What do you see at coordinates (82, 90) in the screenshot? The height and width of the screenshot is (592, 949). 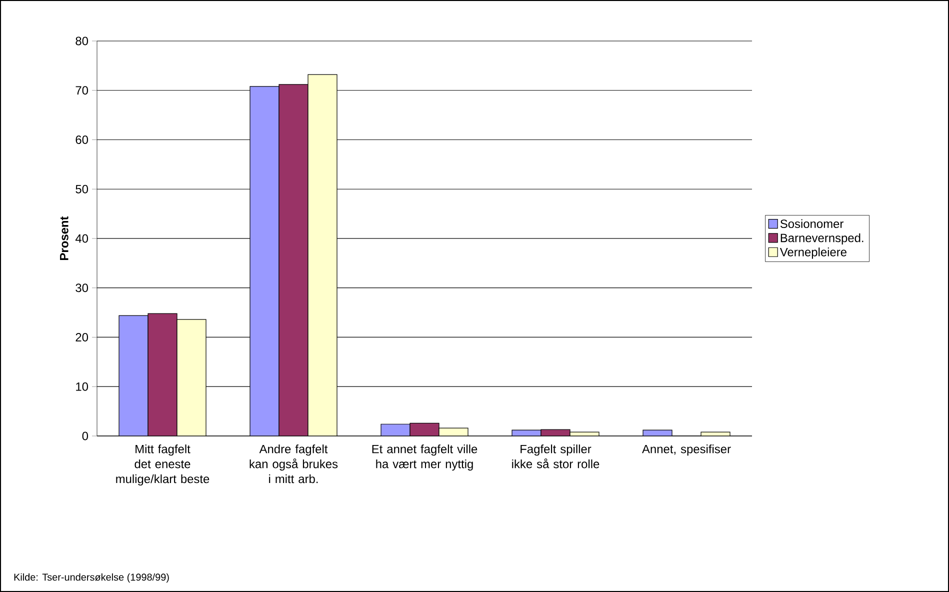 I see `y-tick-label: 70` at bounding box center [82, 90].